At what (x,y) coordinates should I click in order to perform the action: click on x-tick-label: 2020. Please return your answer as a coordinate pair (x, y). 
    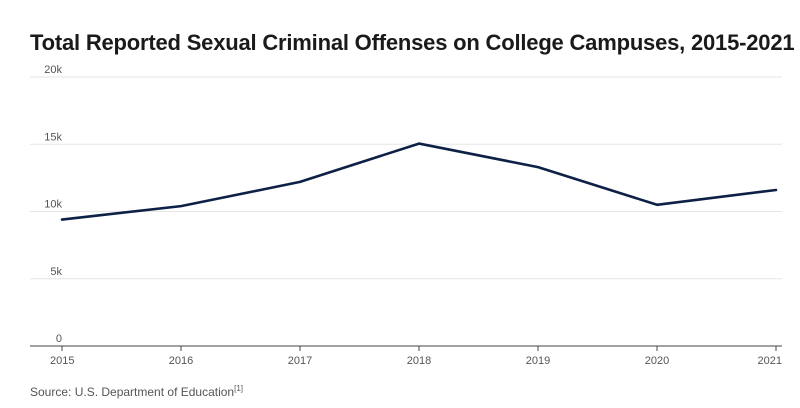
    Looking at the image, I should click on (657, 361).